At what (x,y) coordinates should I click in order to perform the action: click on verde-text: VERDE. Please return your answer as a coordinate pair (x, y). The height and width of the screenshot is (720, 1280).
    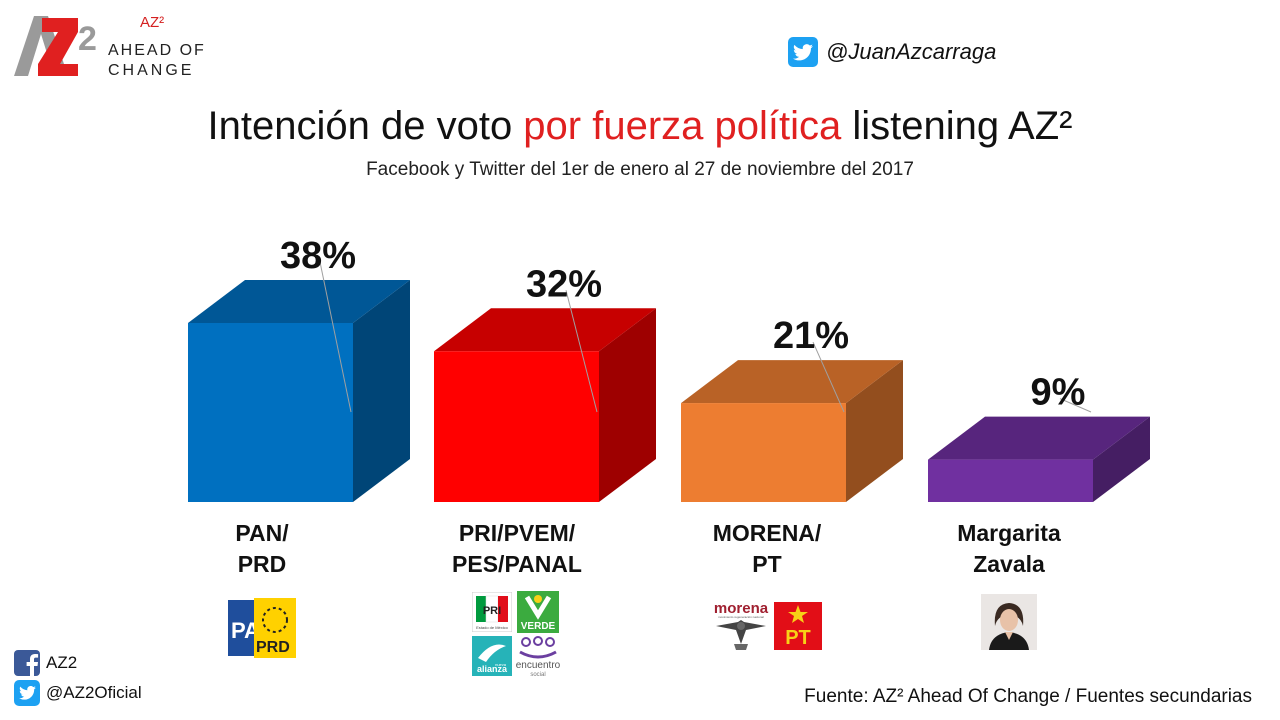
    Looking at the image, I should click on (538, 626).